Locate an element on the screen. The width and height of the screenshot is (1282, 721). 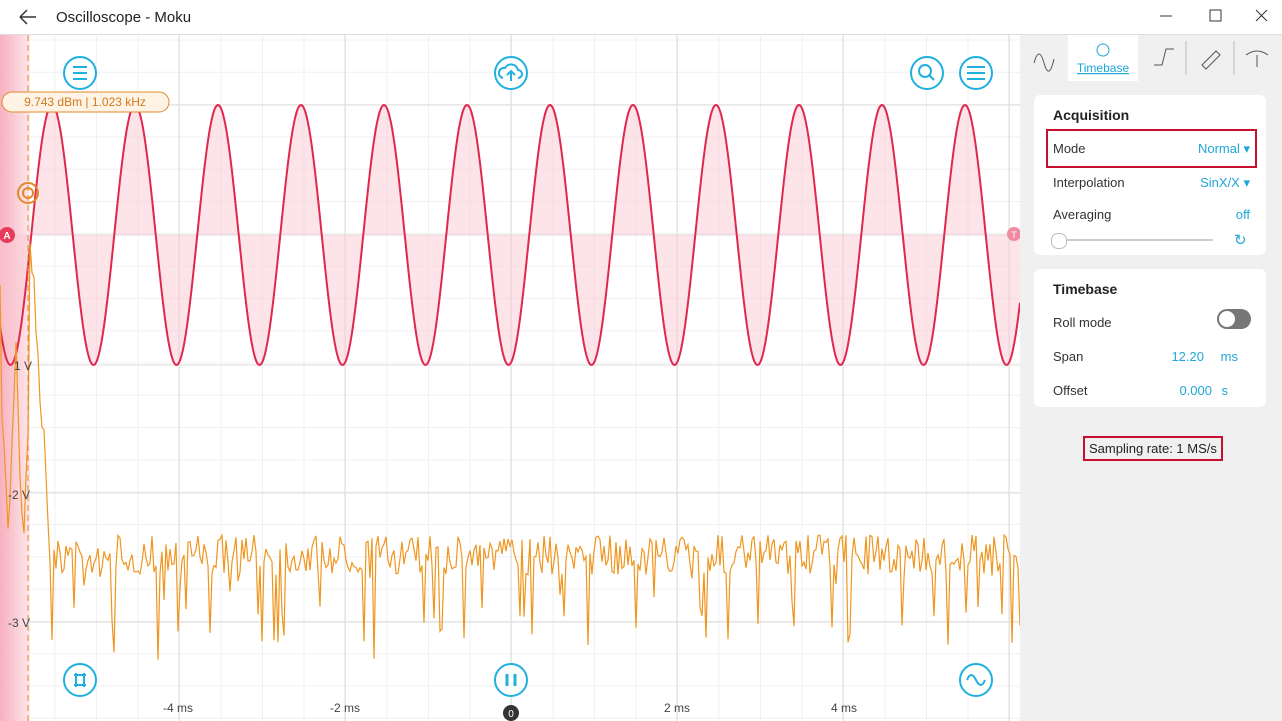
tab-timebase-icon is located at coordinates (1103, 50).